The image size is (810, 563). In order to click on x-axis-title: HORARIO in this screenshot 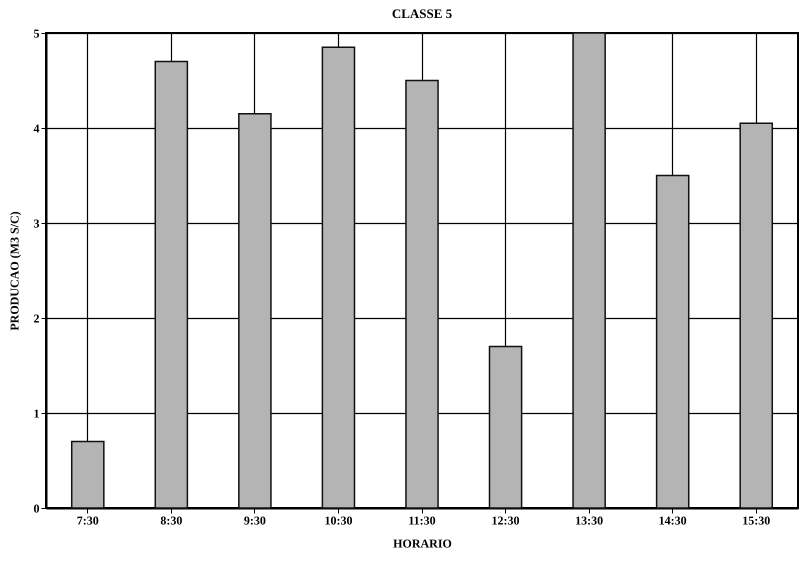, I will do `click(422, 543)`.